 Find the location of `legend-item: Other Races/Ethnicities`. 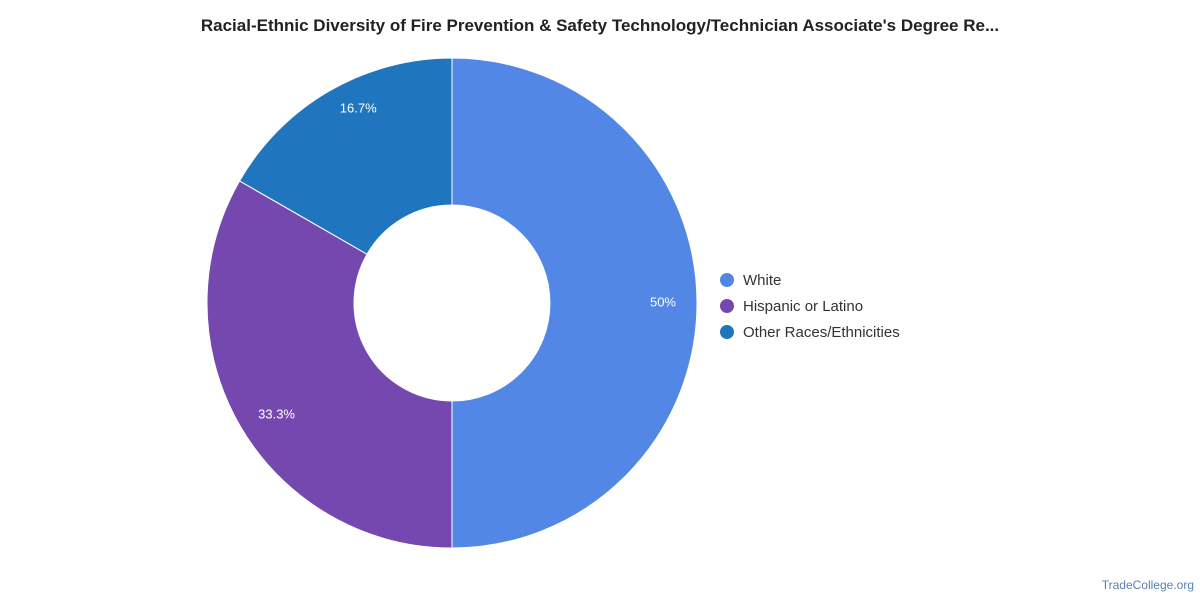

legend-item: Other Races/Ethnicities is located at coordinates (810, 332).